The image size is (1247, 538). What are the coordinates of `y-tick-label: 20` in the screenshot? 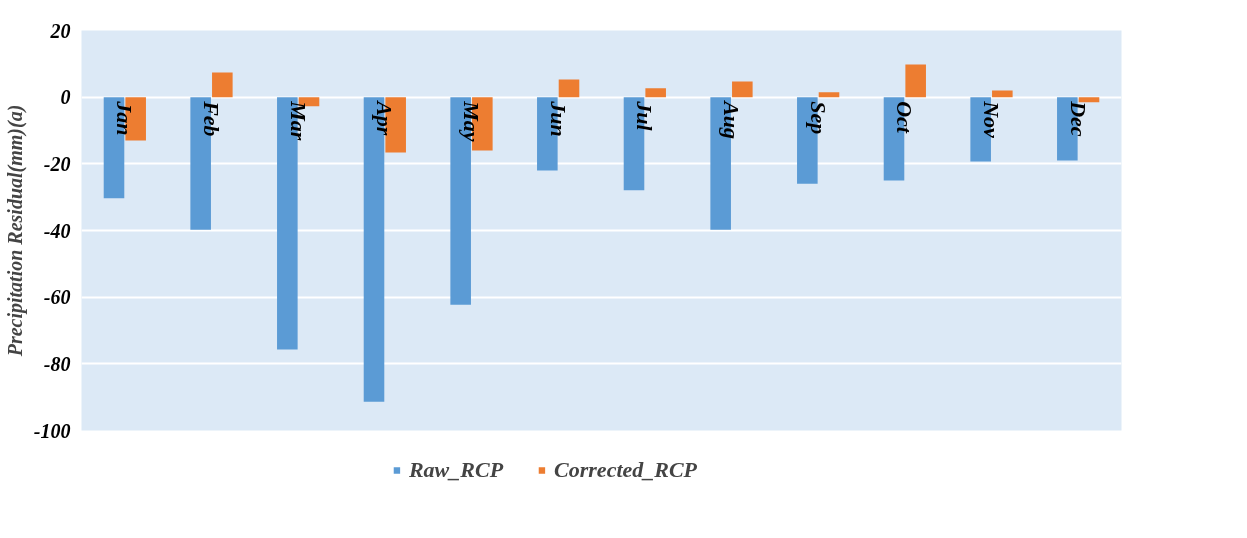 It's located at (60, 30).